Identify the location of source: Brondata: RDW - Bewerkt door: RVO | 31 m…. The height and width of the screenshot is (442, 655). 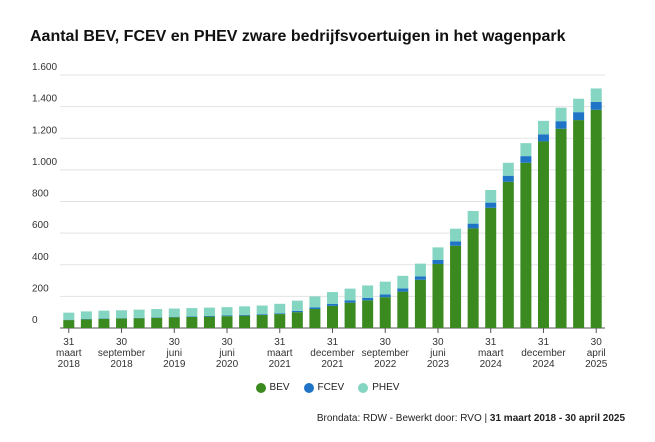
(471, 418).